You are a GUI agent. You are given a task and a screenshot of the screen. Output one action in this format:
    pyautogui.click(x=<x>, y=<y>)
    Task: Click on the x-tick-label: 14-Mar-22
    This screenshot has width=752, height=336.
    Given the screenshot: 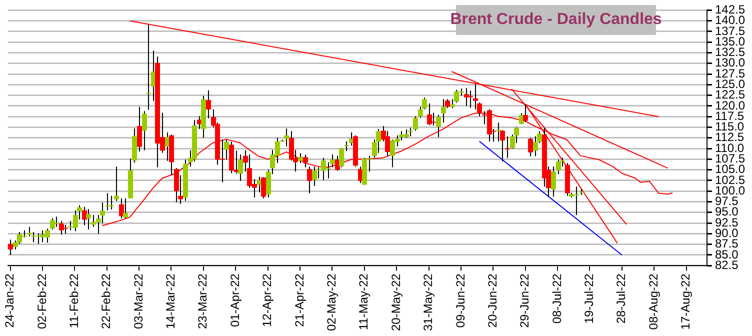 What is the action you would take?
    pyautogui.click(x=171, y=301)
    